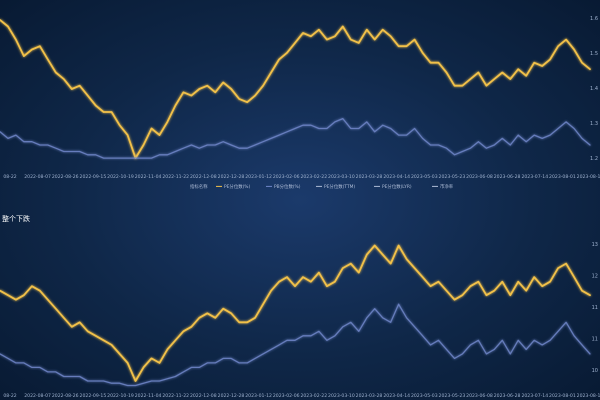  What do you see at coordinates (37, 396) in the screenshot?
I see `bottom-x-tick-label: 2022-08-07` at bounding box center [37, 396].